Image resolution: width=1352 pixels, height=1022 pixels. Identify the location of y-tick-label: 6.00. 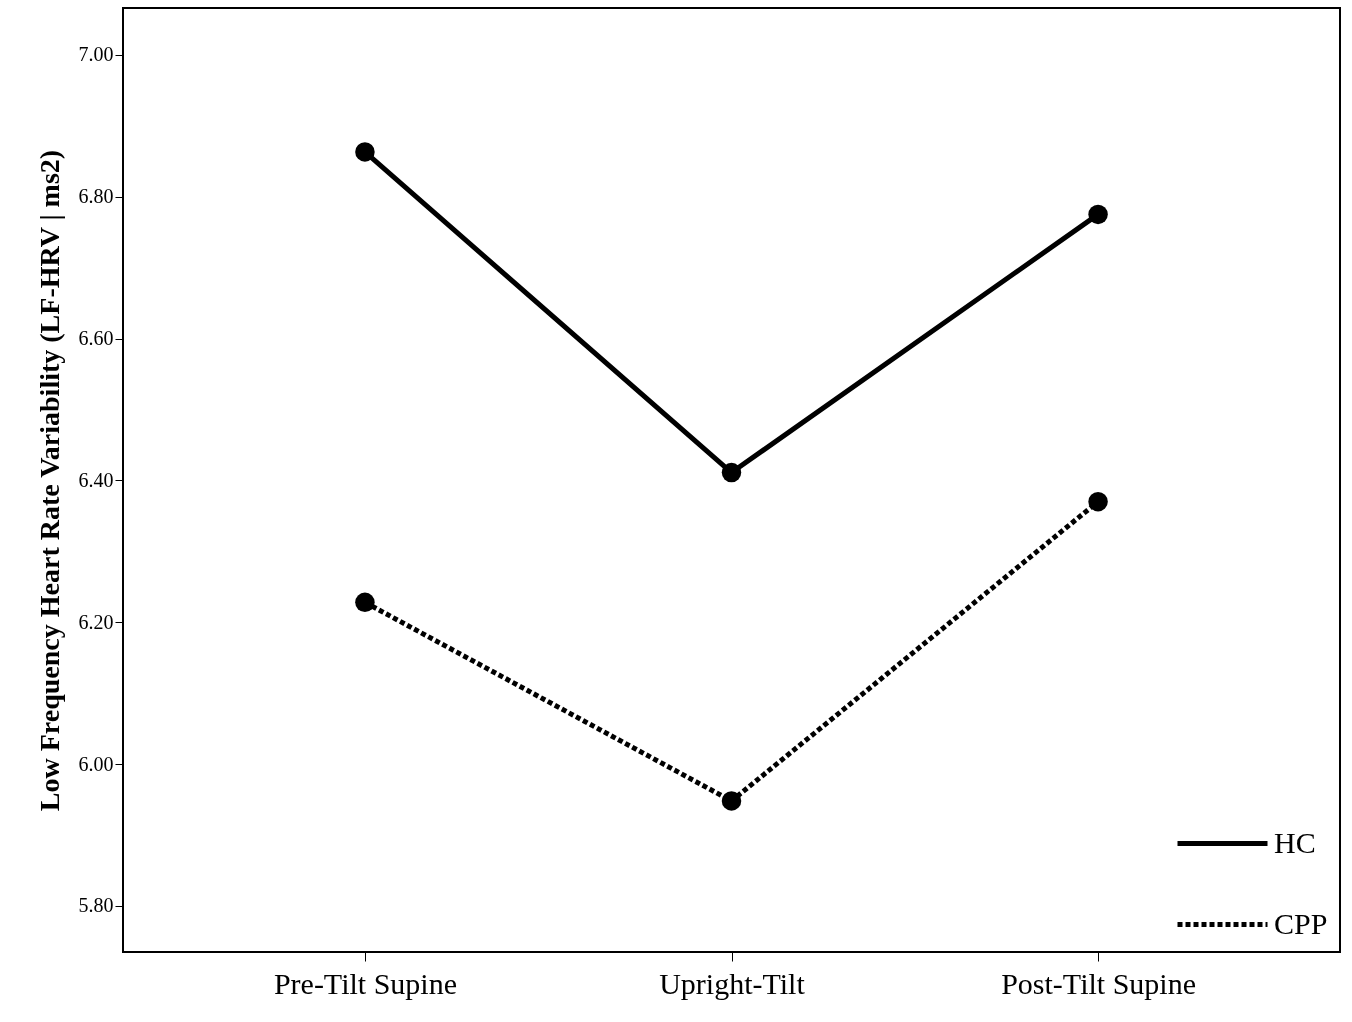
(96, 763).